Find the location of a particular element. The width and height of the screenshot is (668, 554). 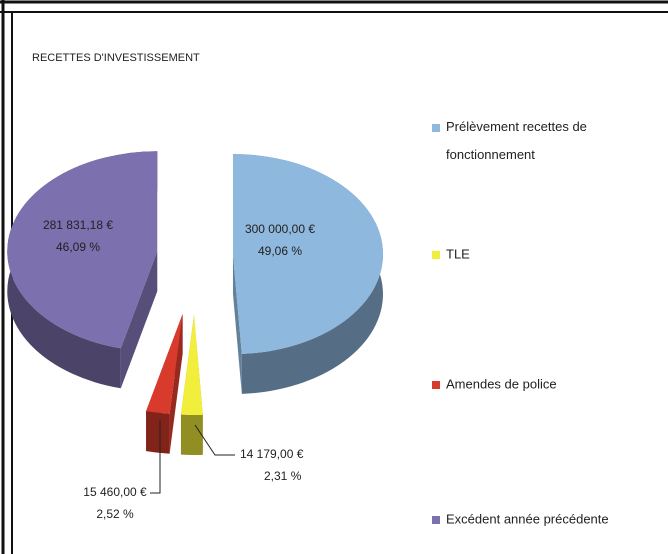

data-label-percent: 2,31 % is located at coordinates (283, 476).